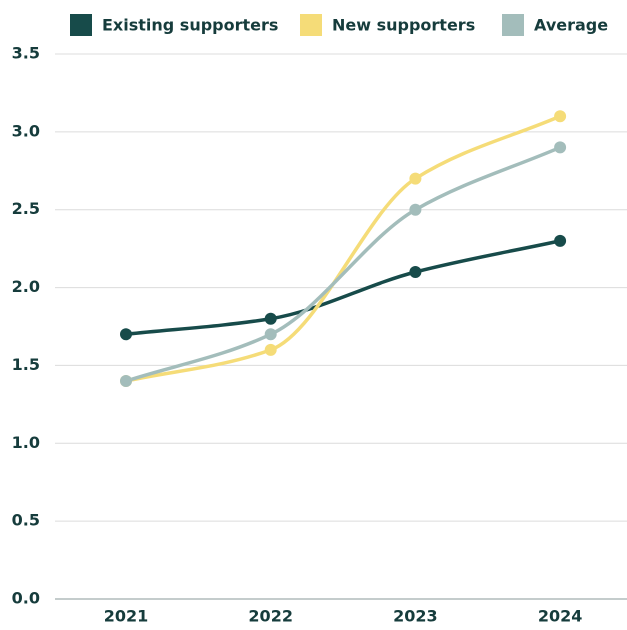 The image size is (627, 630). I want to click on x-tick-label: 2024, so click(560, 616).